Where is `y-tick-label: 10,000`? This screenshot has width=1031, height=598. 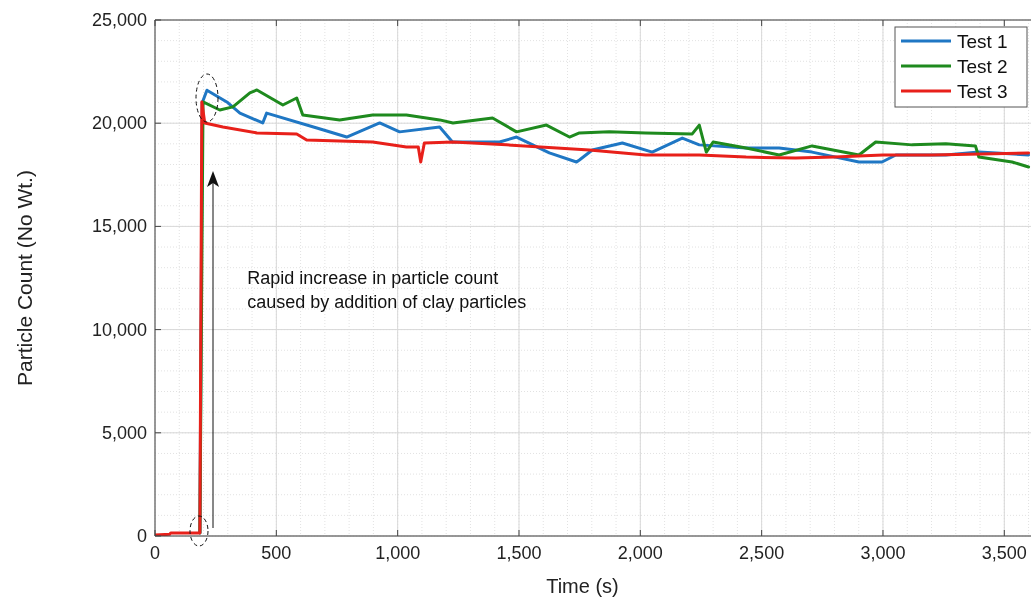 y-tick-label: 10,000 is located at coordinates (119, 329).